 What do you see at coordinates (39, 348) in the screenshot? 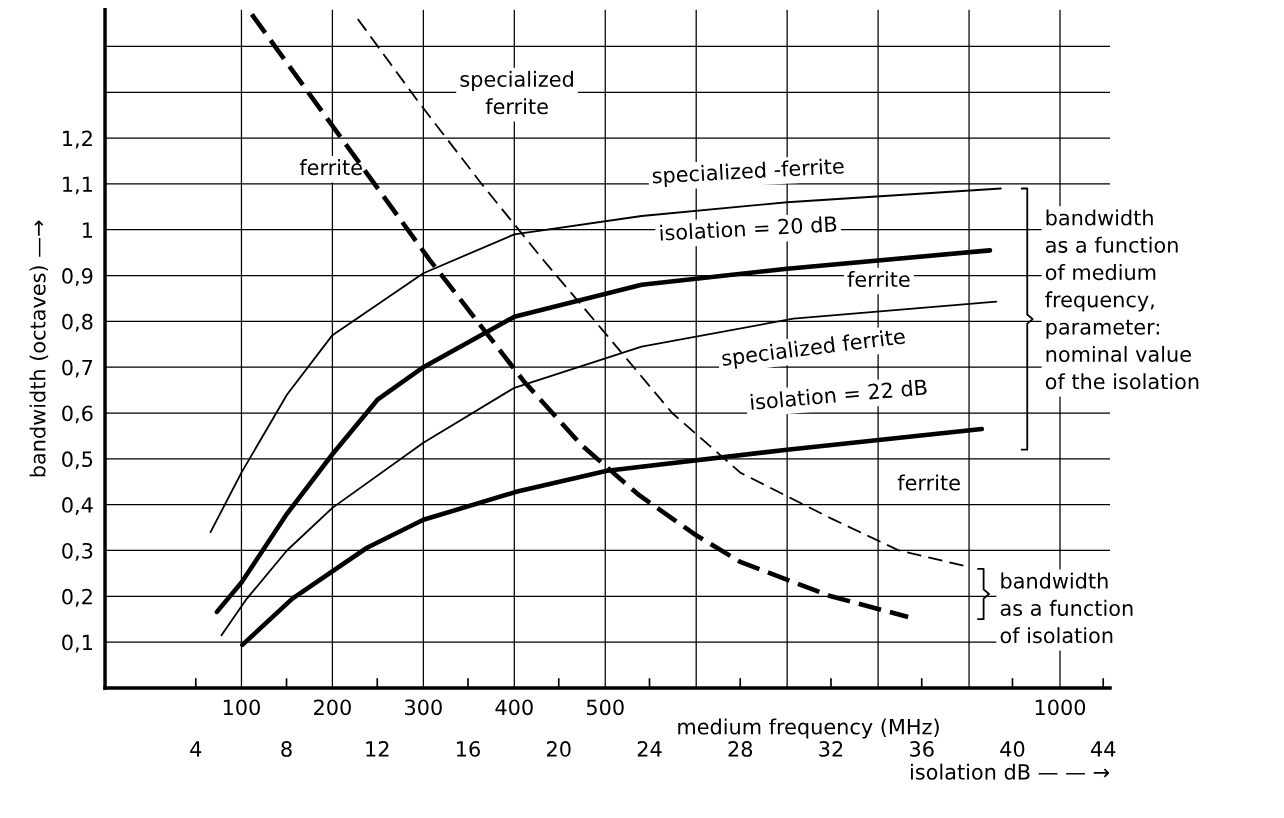
I see `y-axis-title: bandwidth (octaves) —→` at bounding box center [39, 348].